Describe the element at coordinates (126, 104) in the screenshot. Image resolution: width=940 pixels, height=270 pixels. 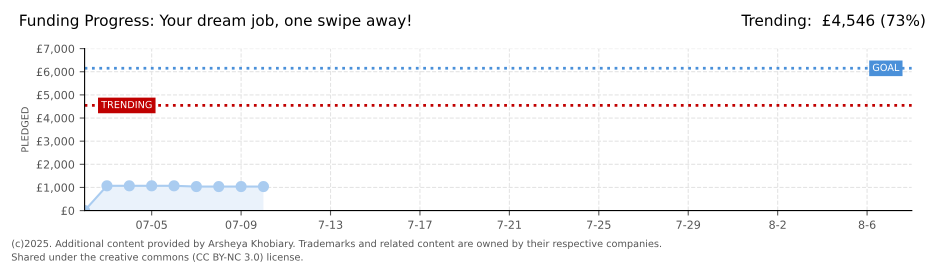
I see `ref-line-label: TRENDING` at that location.